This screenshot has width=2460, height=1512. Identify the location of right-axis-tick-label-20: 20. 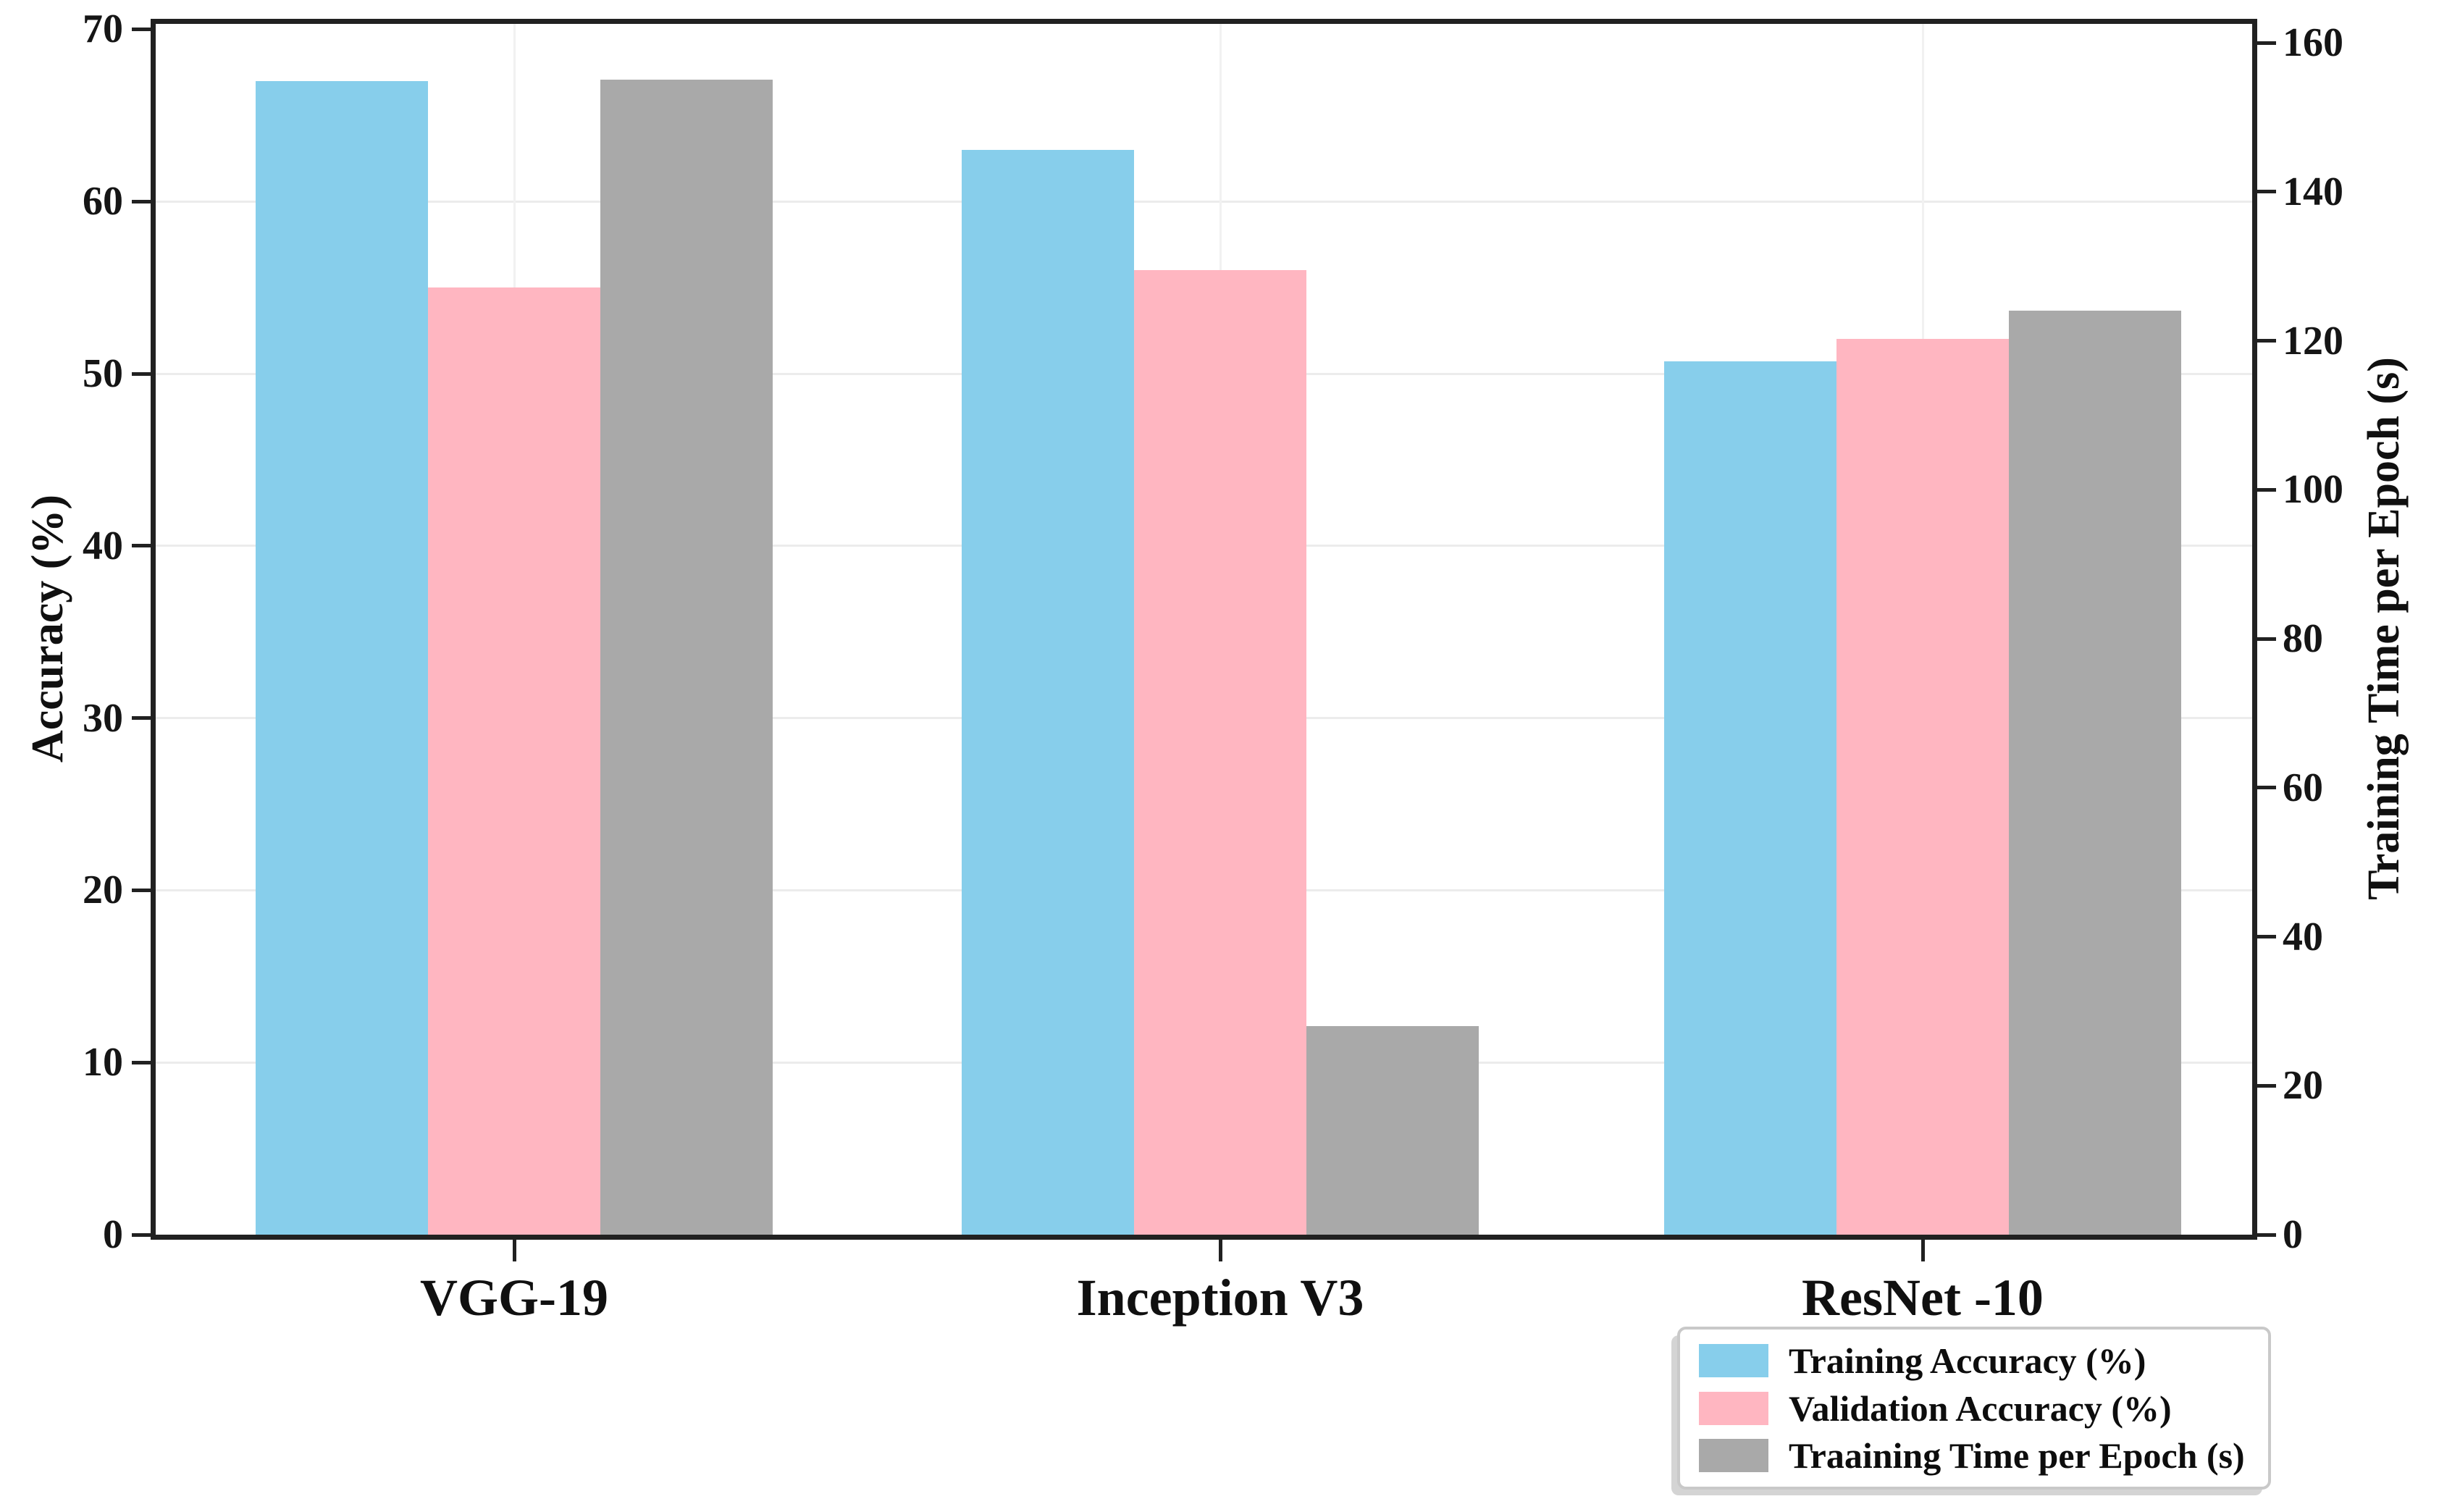
(2303, 1086).